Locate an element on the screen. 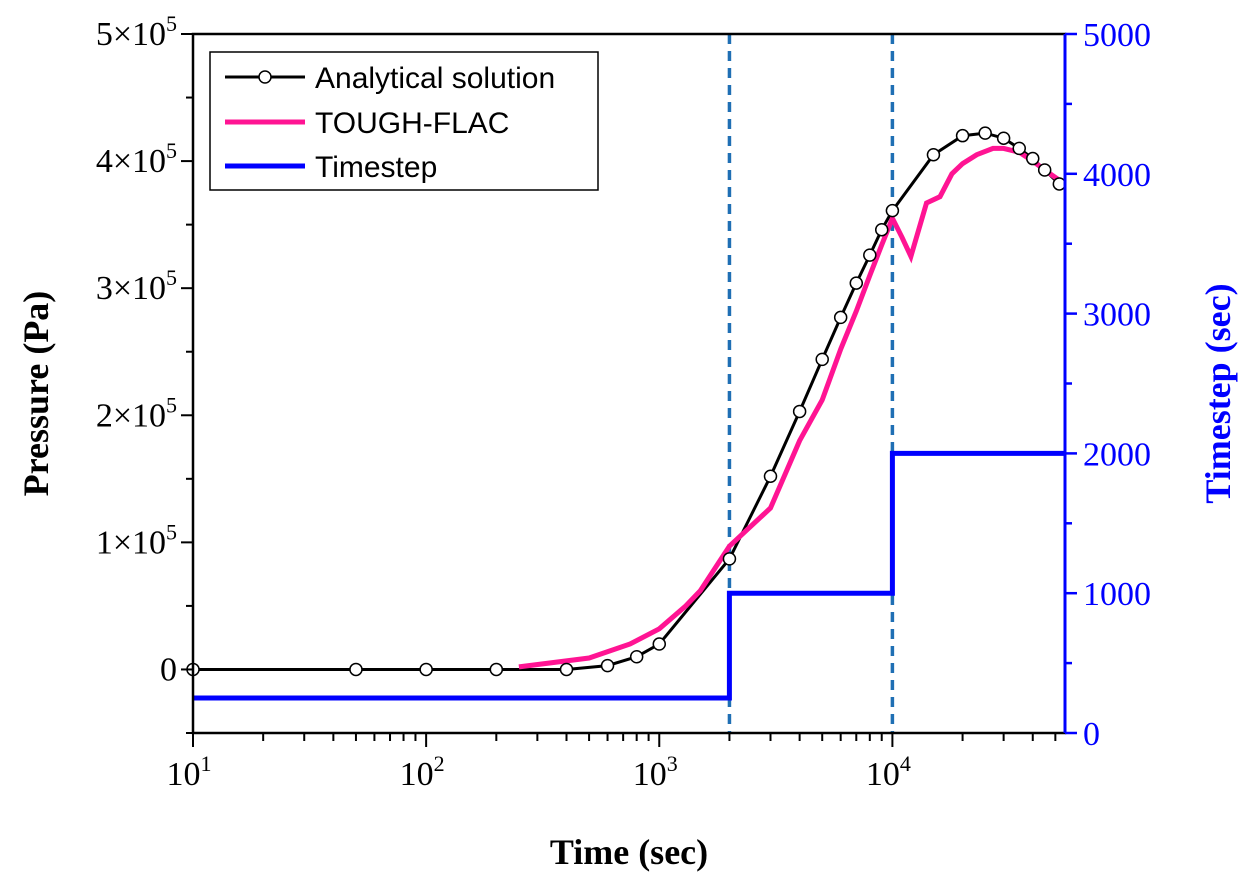  y-axis-ticks: 0 1×10⁵ 2×10⁵ 3×10⁵ 4×10⁵ 5×10⁵ is located at coordinates (144, 372).